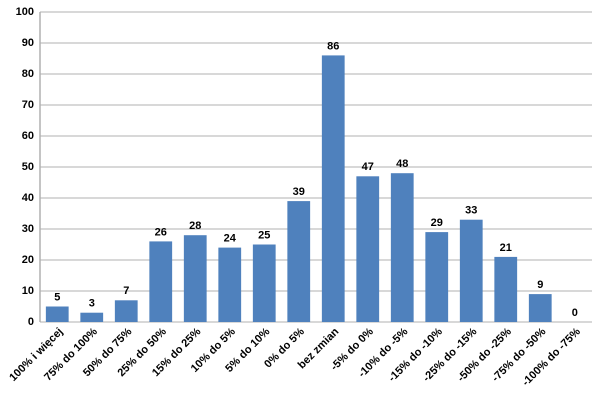 The height and width of the screenshot is (407, 600). Describe the element at coordinates (31, 322) in the screenshot. I see `y-tick-label: 0` at that location.